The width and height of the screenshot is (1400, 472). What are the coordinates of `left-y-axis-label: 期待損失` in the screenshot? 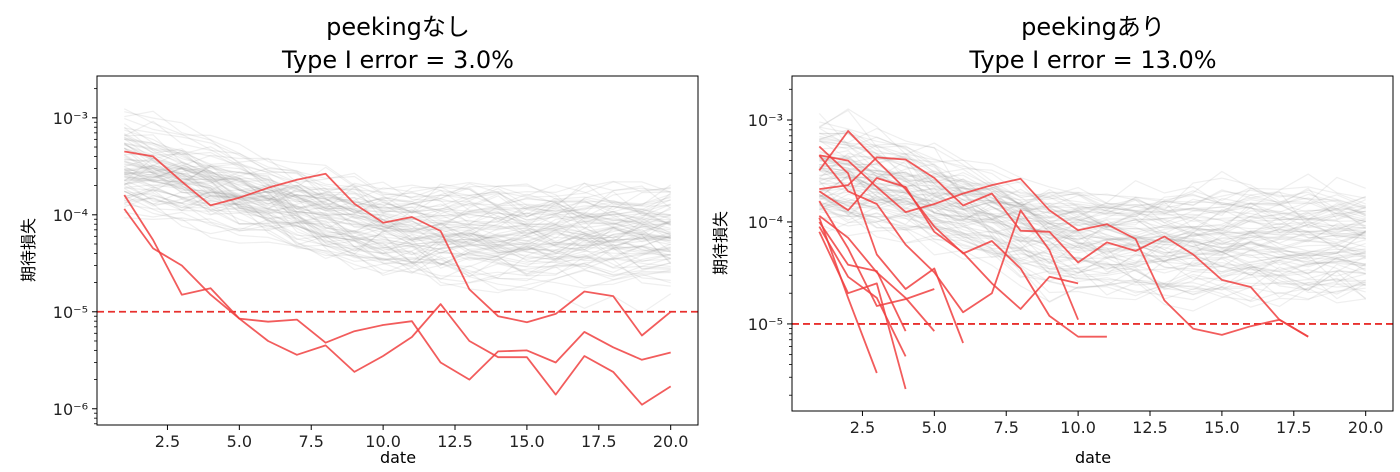 It's located at (28, 250).